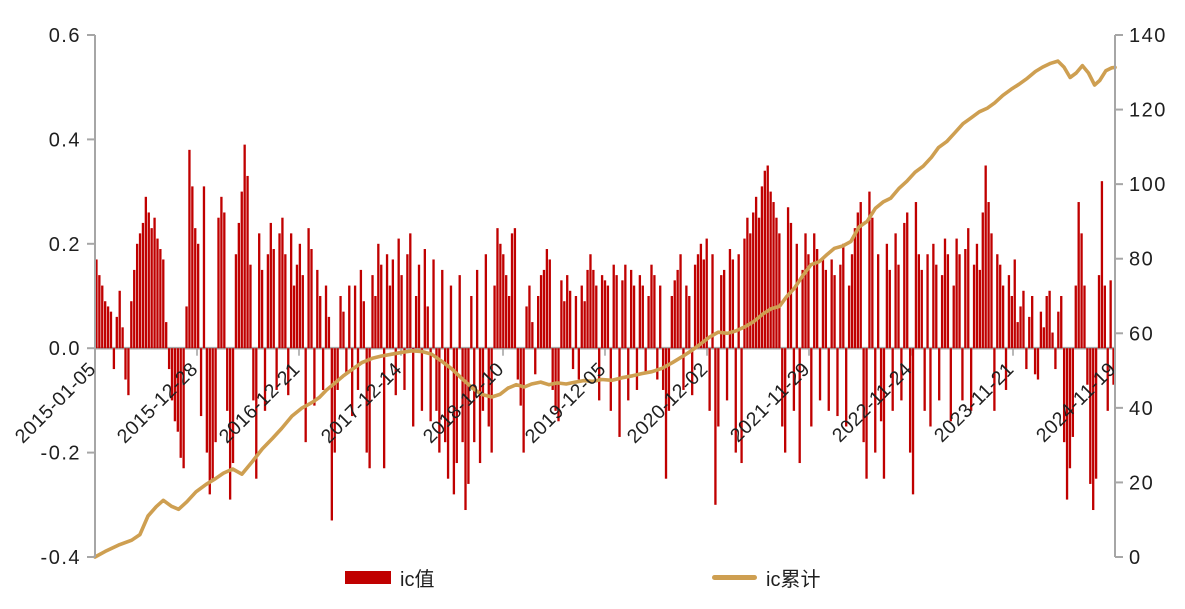  What do you see at coordinates (1141, 483) in the screenshot?
I see `svg-text: 20` at bounding box center [1141, 483].